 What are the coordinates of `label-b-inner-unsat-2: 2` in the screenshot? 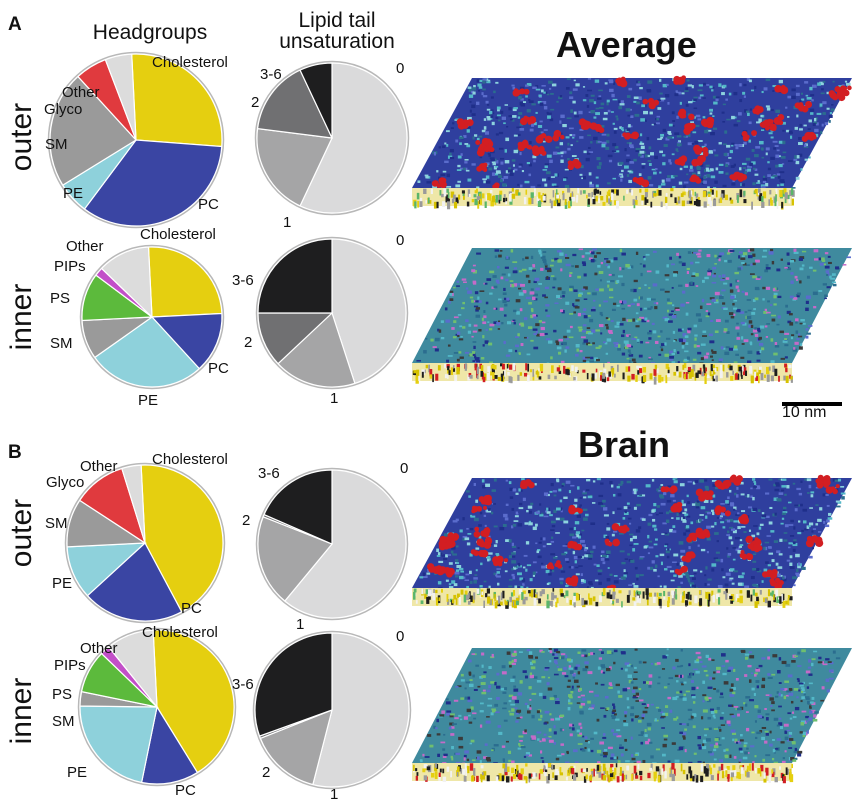 It's located at (266, 772).